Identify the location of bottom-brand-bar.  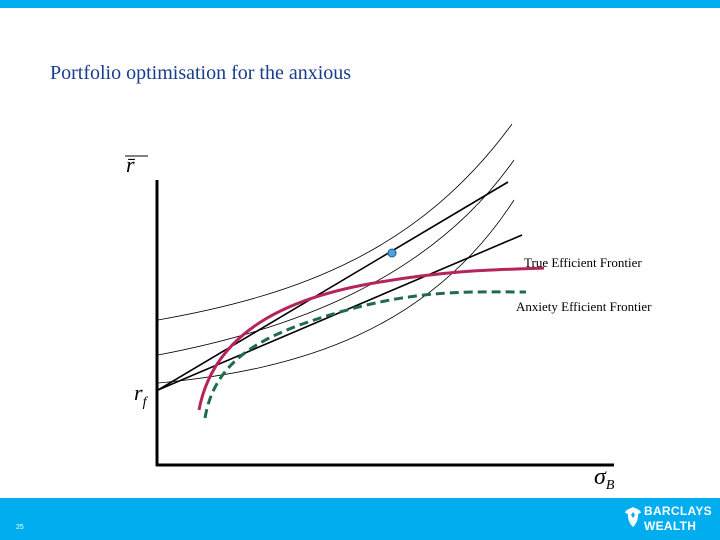
(360, 519).